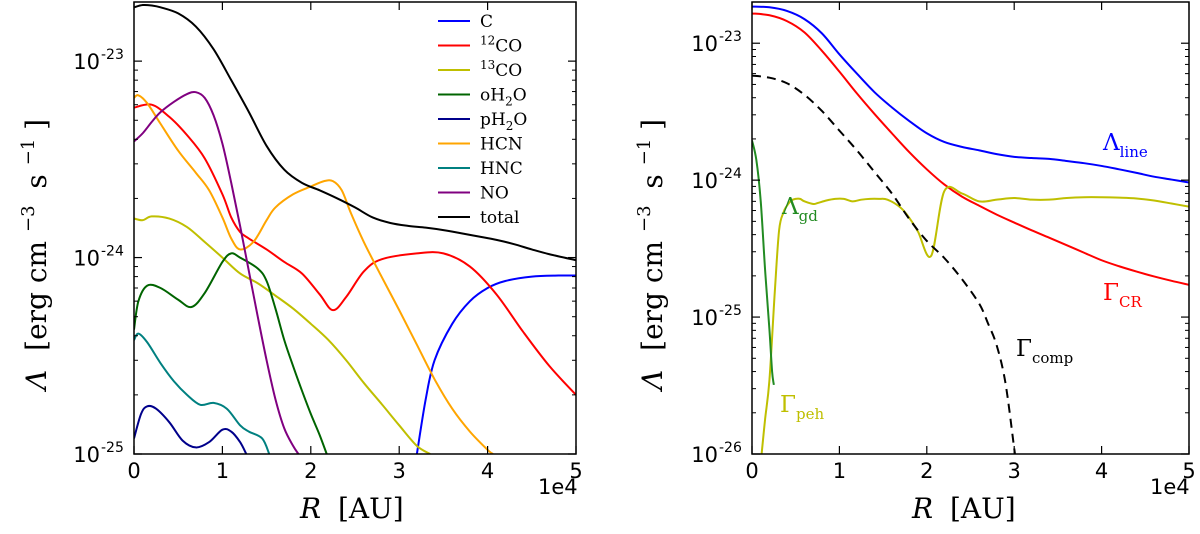 This screenshot has width=1200, height=534. What do you see at coordinates (222, 471) in the screenshot?
I see `left-x-tick-label: 1` at bounding box center [222, 471].